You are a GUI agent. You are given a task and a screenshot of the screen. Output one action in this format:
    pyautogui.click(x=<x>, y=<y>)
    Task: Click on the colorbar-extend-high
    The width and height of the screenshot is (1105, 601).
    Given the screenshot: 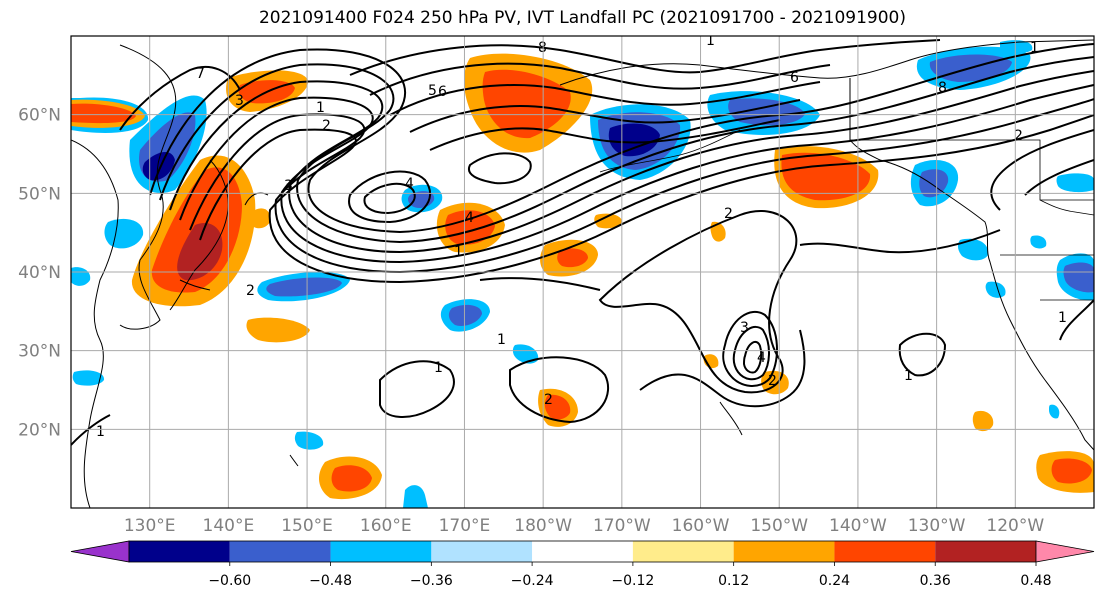 What is the action you would take?
    pyautogui.click(x=1065, y=551)
    